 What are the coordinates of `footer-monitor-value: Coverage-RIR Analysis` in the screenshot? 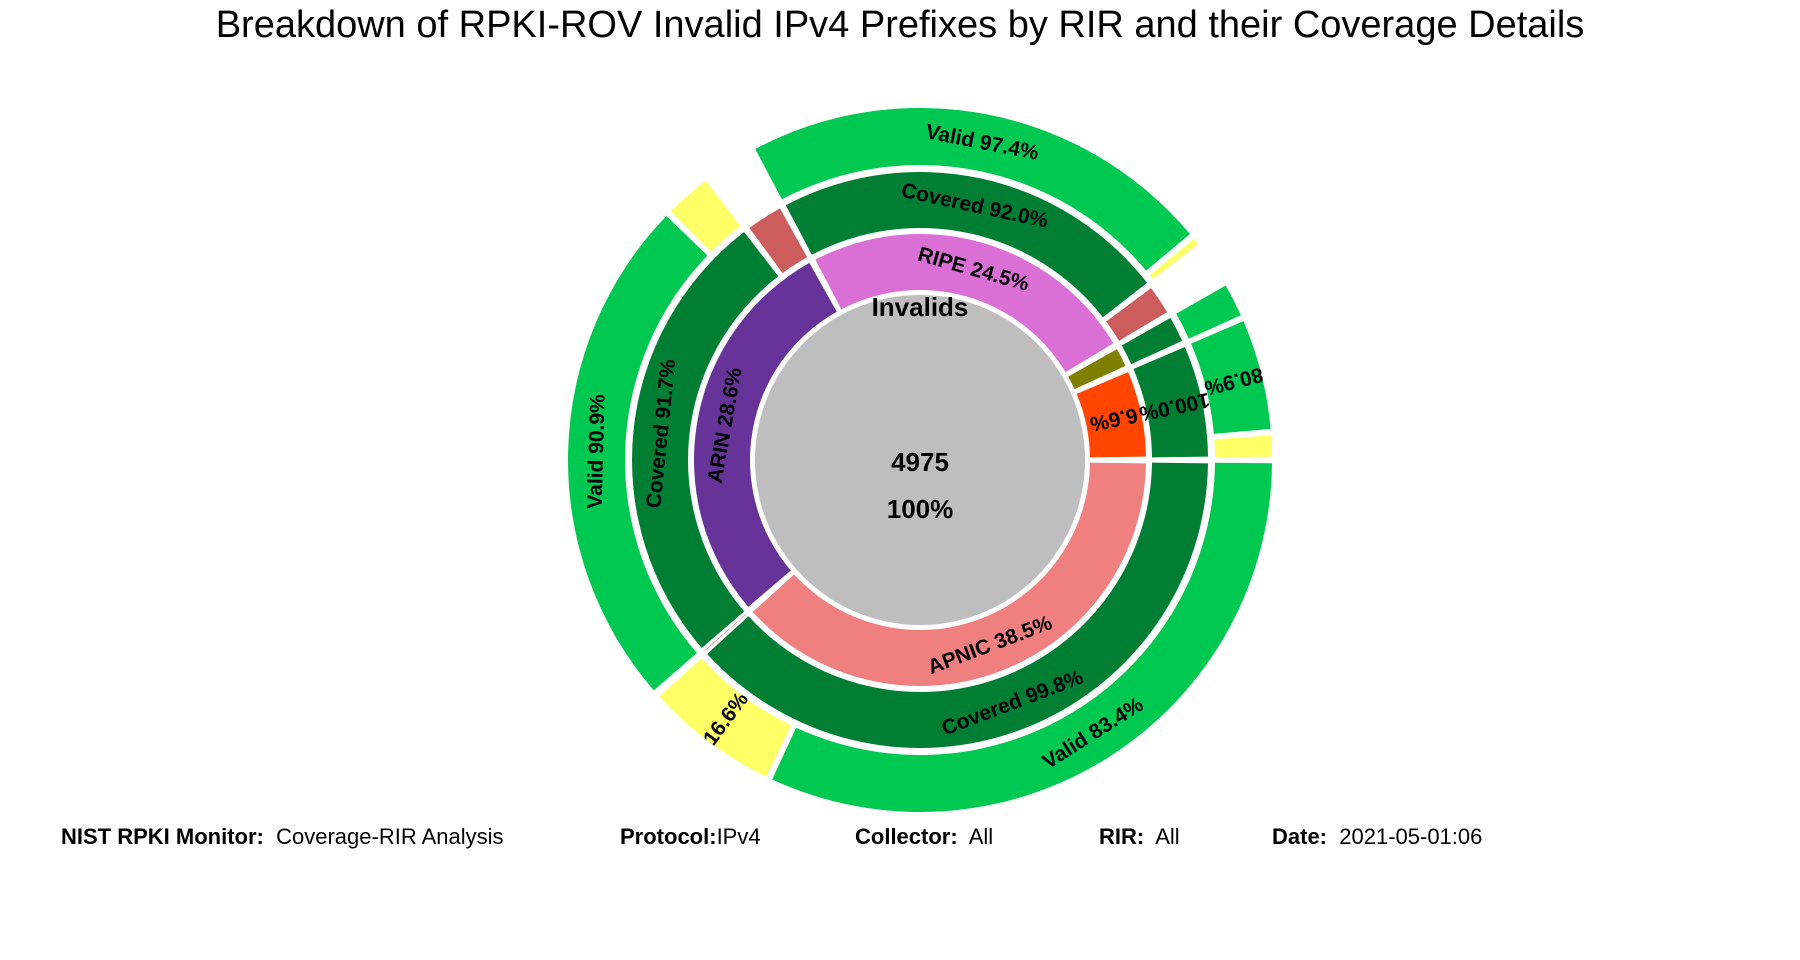 It's located at (390, 836).